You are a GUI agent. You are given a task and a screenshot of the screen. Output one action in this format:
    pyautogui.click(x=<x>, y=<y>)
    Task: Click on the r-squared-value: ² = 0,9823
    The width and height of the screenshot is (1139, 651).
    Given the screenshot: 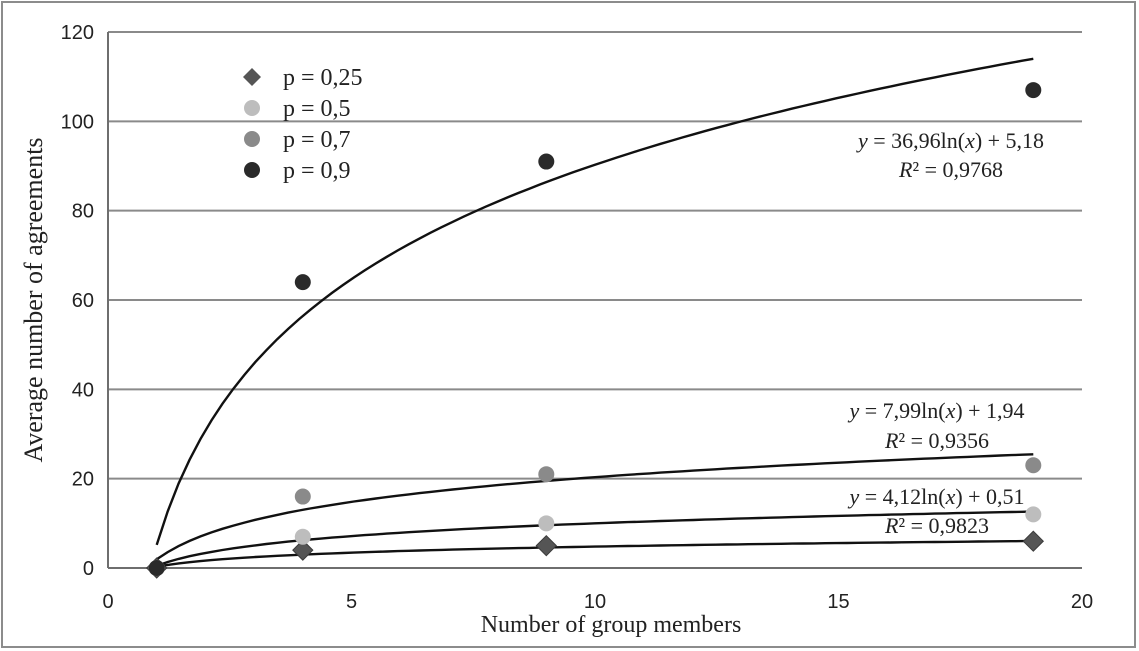 What is the action you would take?
    pyautogui.click(x=943, y=525)
    